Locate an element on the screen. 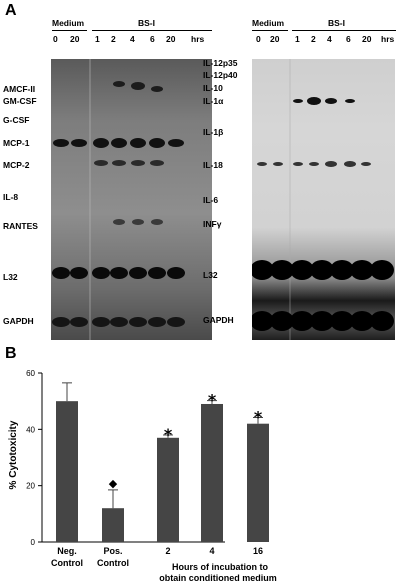 The height and width of the screenshot is (585, 400). left-gene-gmcsf: GM-CSF is located at coordinates (20, 101).